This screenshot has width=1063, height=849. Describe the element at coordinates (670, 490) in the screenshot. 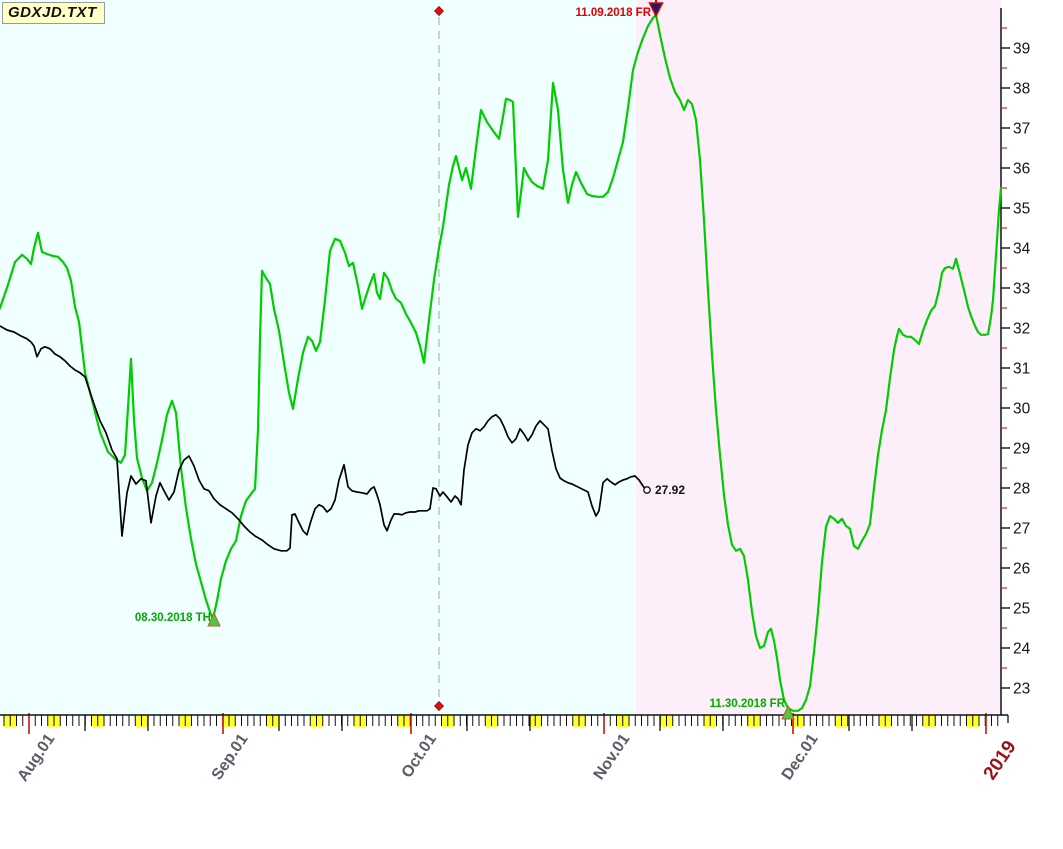

I see `annotation-last: 27.92` at that location.